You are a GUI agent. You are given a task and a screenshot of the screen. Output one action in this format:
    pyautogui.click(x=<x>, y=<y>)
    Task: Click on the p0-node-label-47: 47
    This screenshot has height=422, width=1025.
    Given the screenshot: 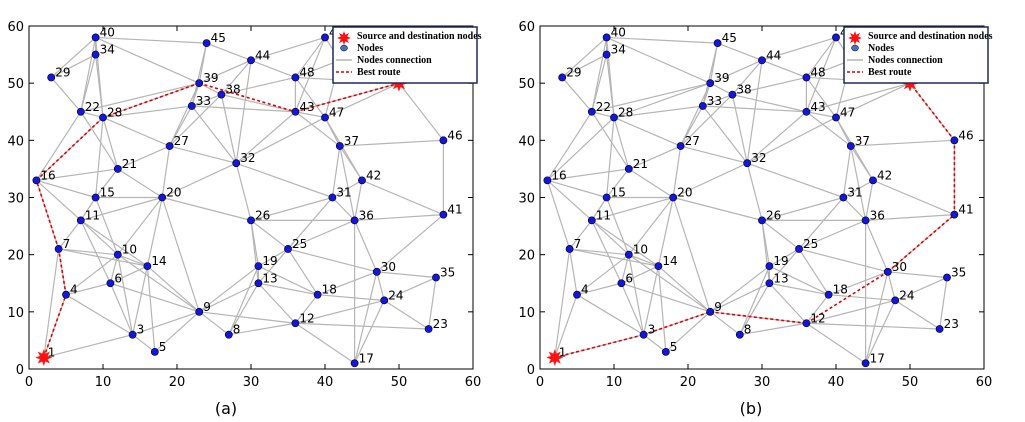 What is the action you would take?
    pyautogui.click(x=336, y=112)
    